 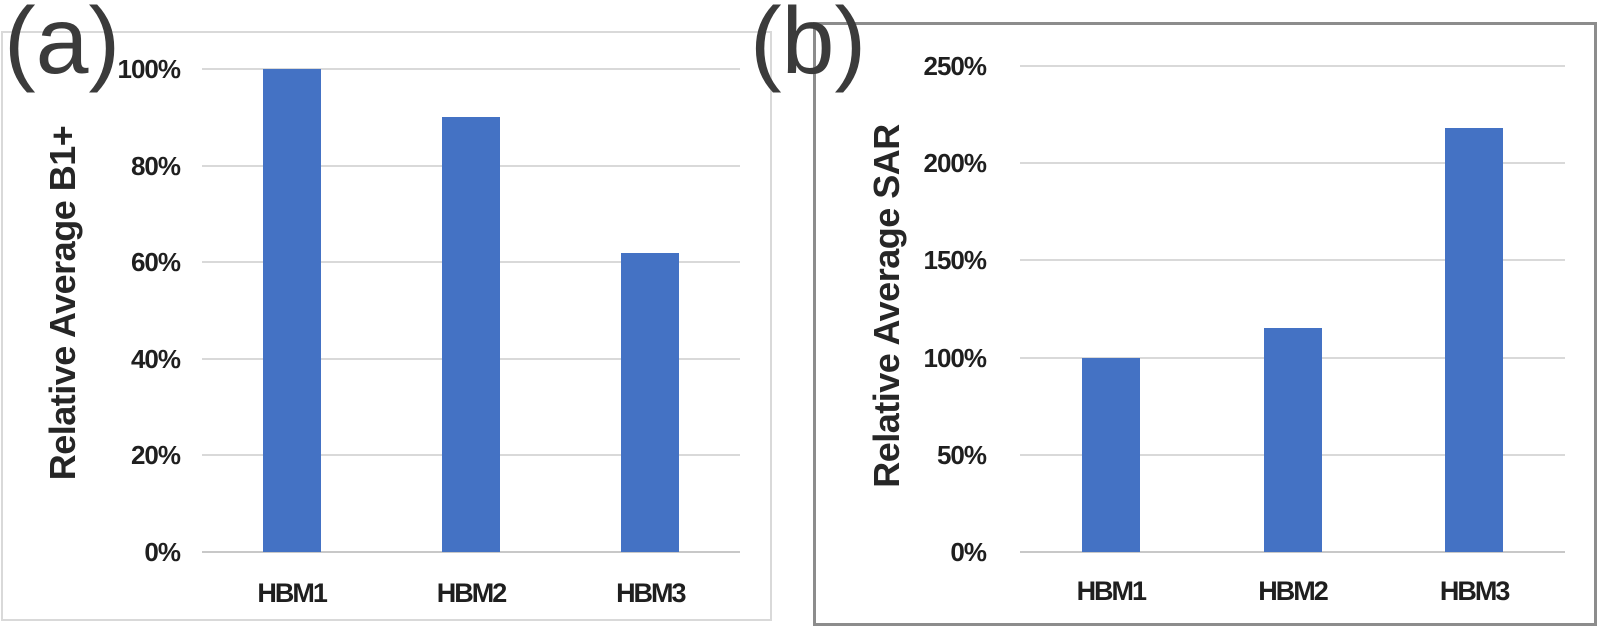 I want to click on y-tick-label-b-50%: 50%, so click(x=961, y=454).